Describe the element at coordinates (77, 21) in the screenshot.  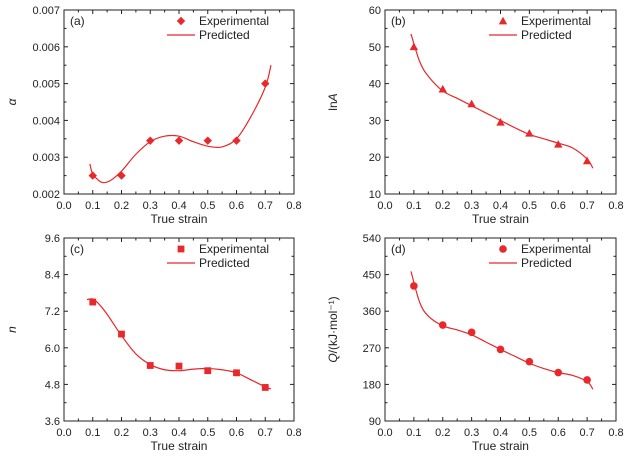
I see `panel-label: (a)` at that location.